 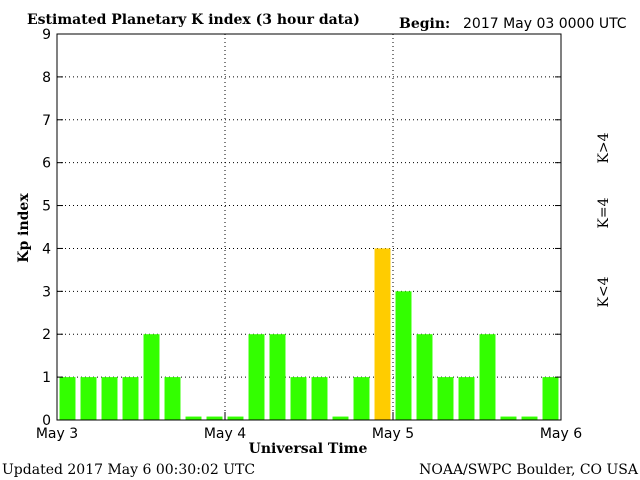 I want to click on y-tick-label: 9, so click(x=46, y=35).